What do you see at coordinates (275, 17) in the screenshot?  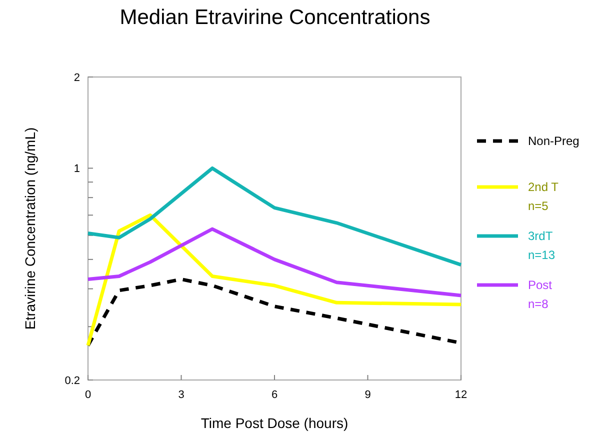 I see `chart-title: Median Etravirine Concentrations` at bounding box center [275, 17].